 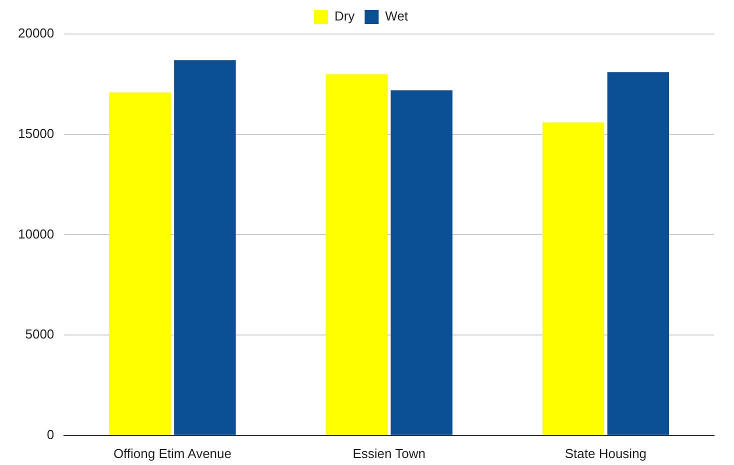 I want to click on legend-label: Dry, so click(x=345, y=16).